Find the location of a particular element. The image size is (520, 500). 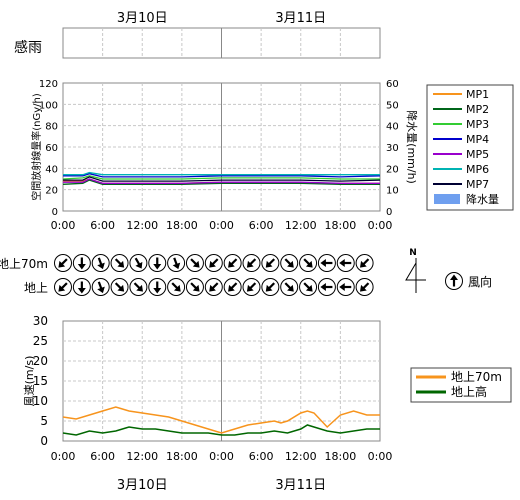

wind-speed-ytick-label: 5 is located at coordinates (44, 421).